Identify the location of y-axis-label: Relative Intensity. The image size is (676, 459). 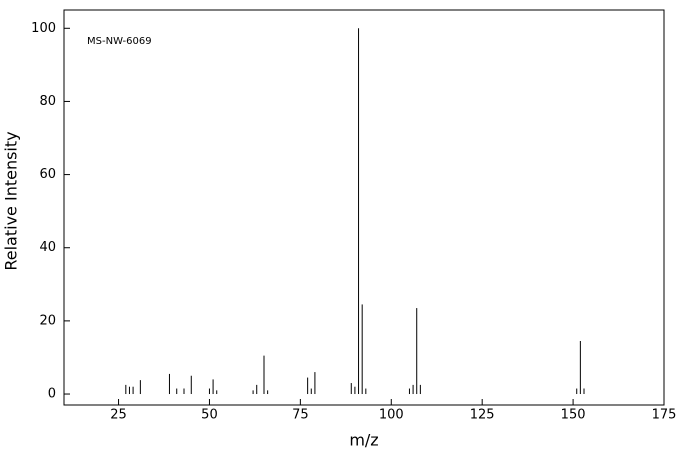
(11, 200).